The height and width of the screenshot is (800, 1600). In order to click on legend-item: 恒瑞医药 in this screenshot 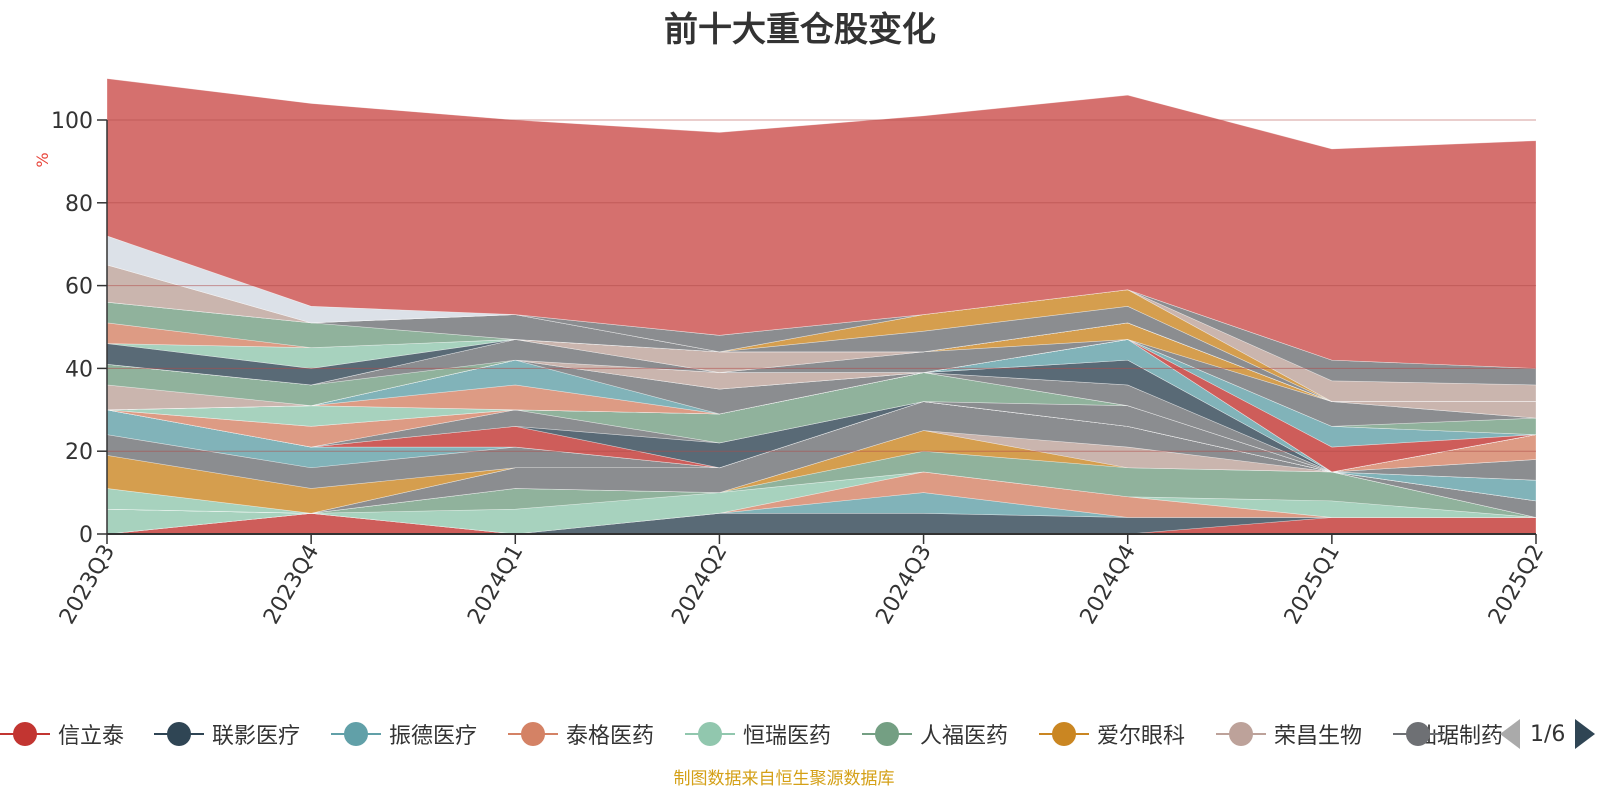, I will do `click(758, 734)`.